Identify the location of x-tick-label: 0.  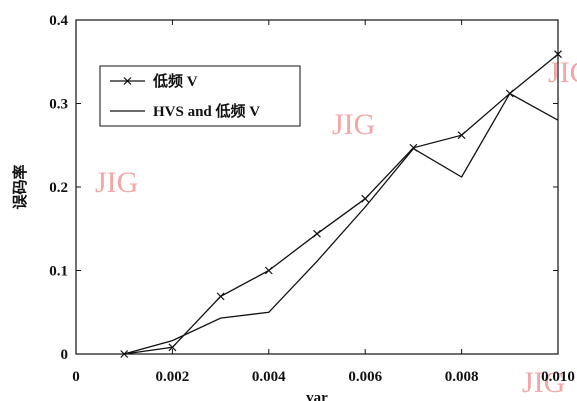
(76, 377).